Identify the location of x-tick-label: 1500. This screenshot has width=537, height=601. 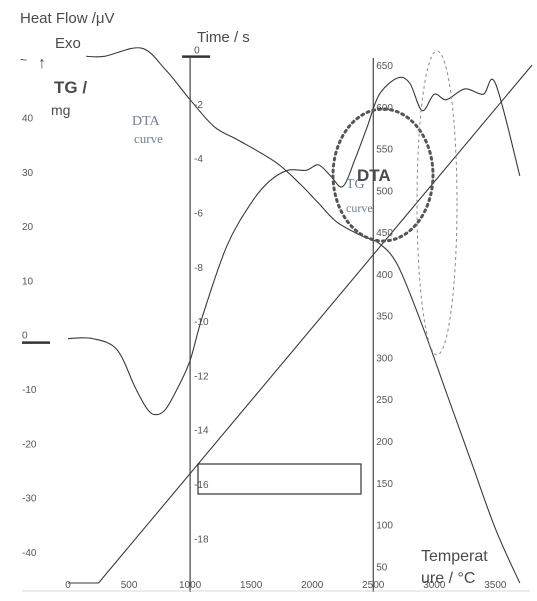
(251, 585).